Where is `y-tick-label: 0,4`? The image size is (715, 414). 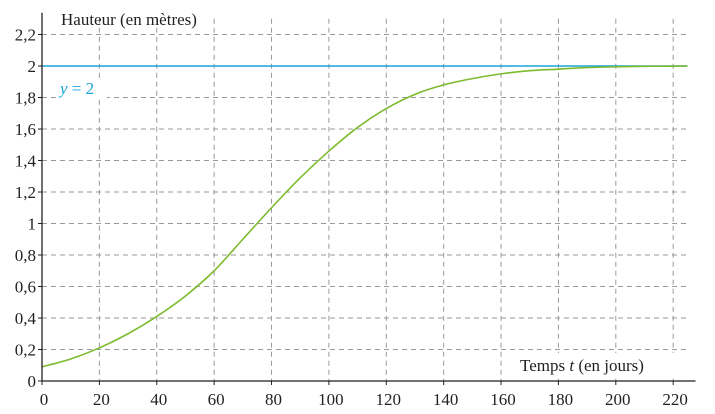
y-tick-label: 0,4 is located at coordinates (26, 318).